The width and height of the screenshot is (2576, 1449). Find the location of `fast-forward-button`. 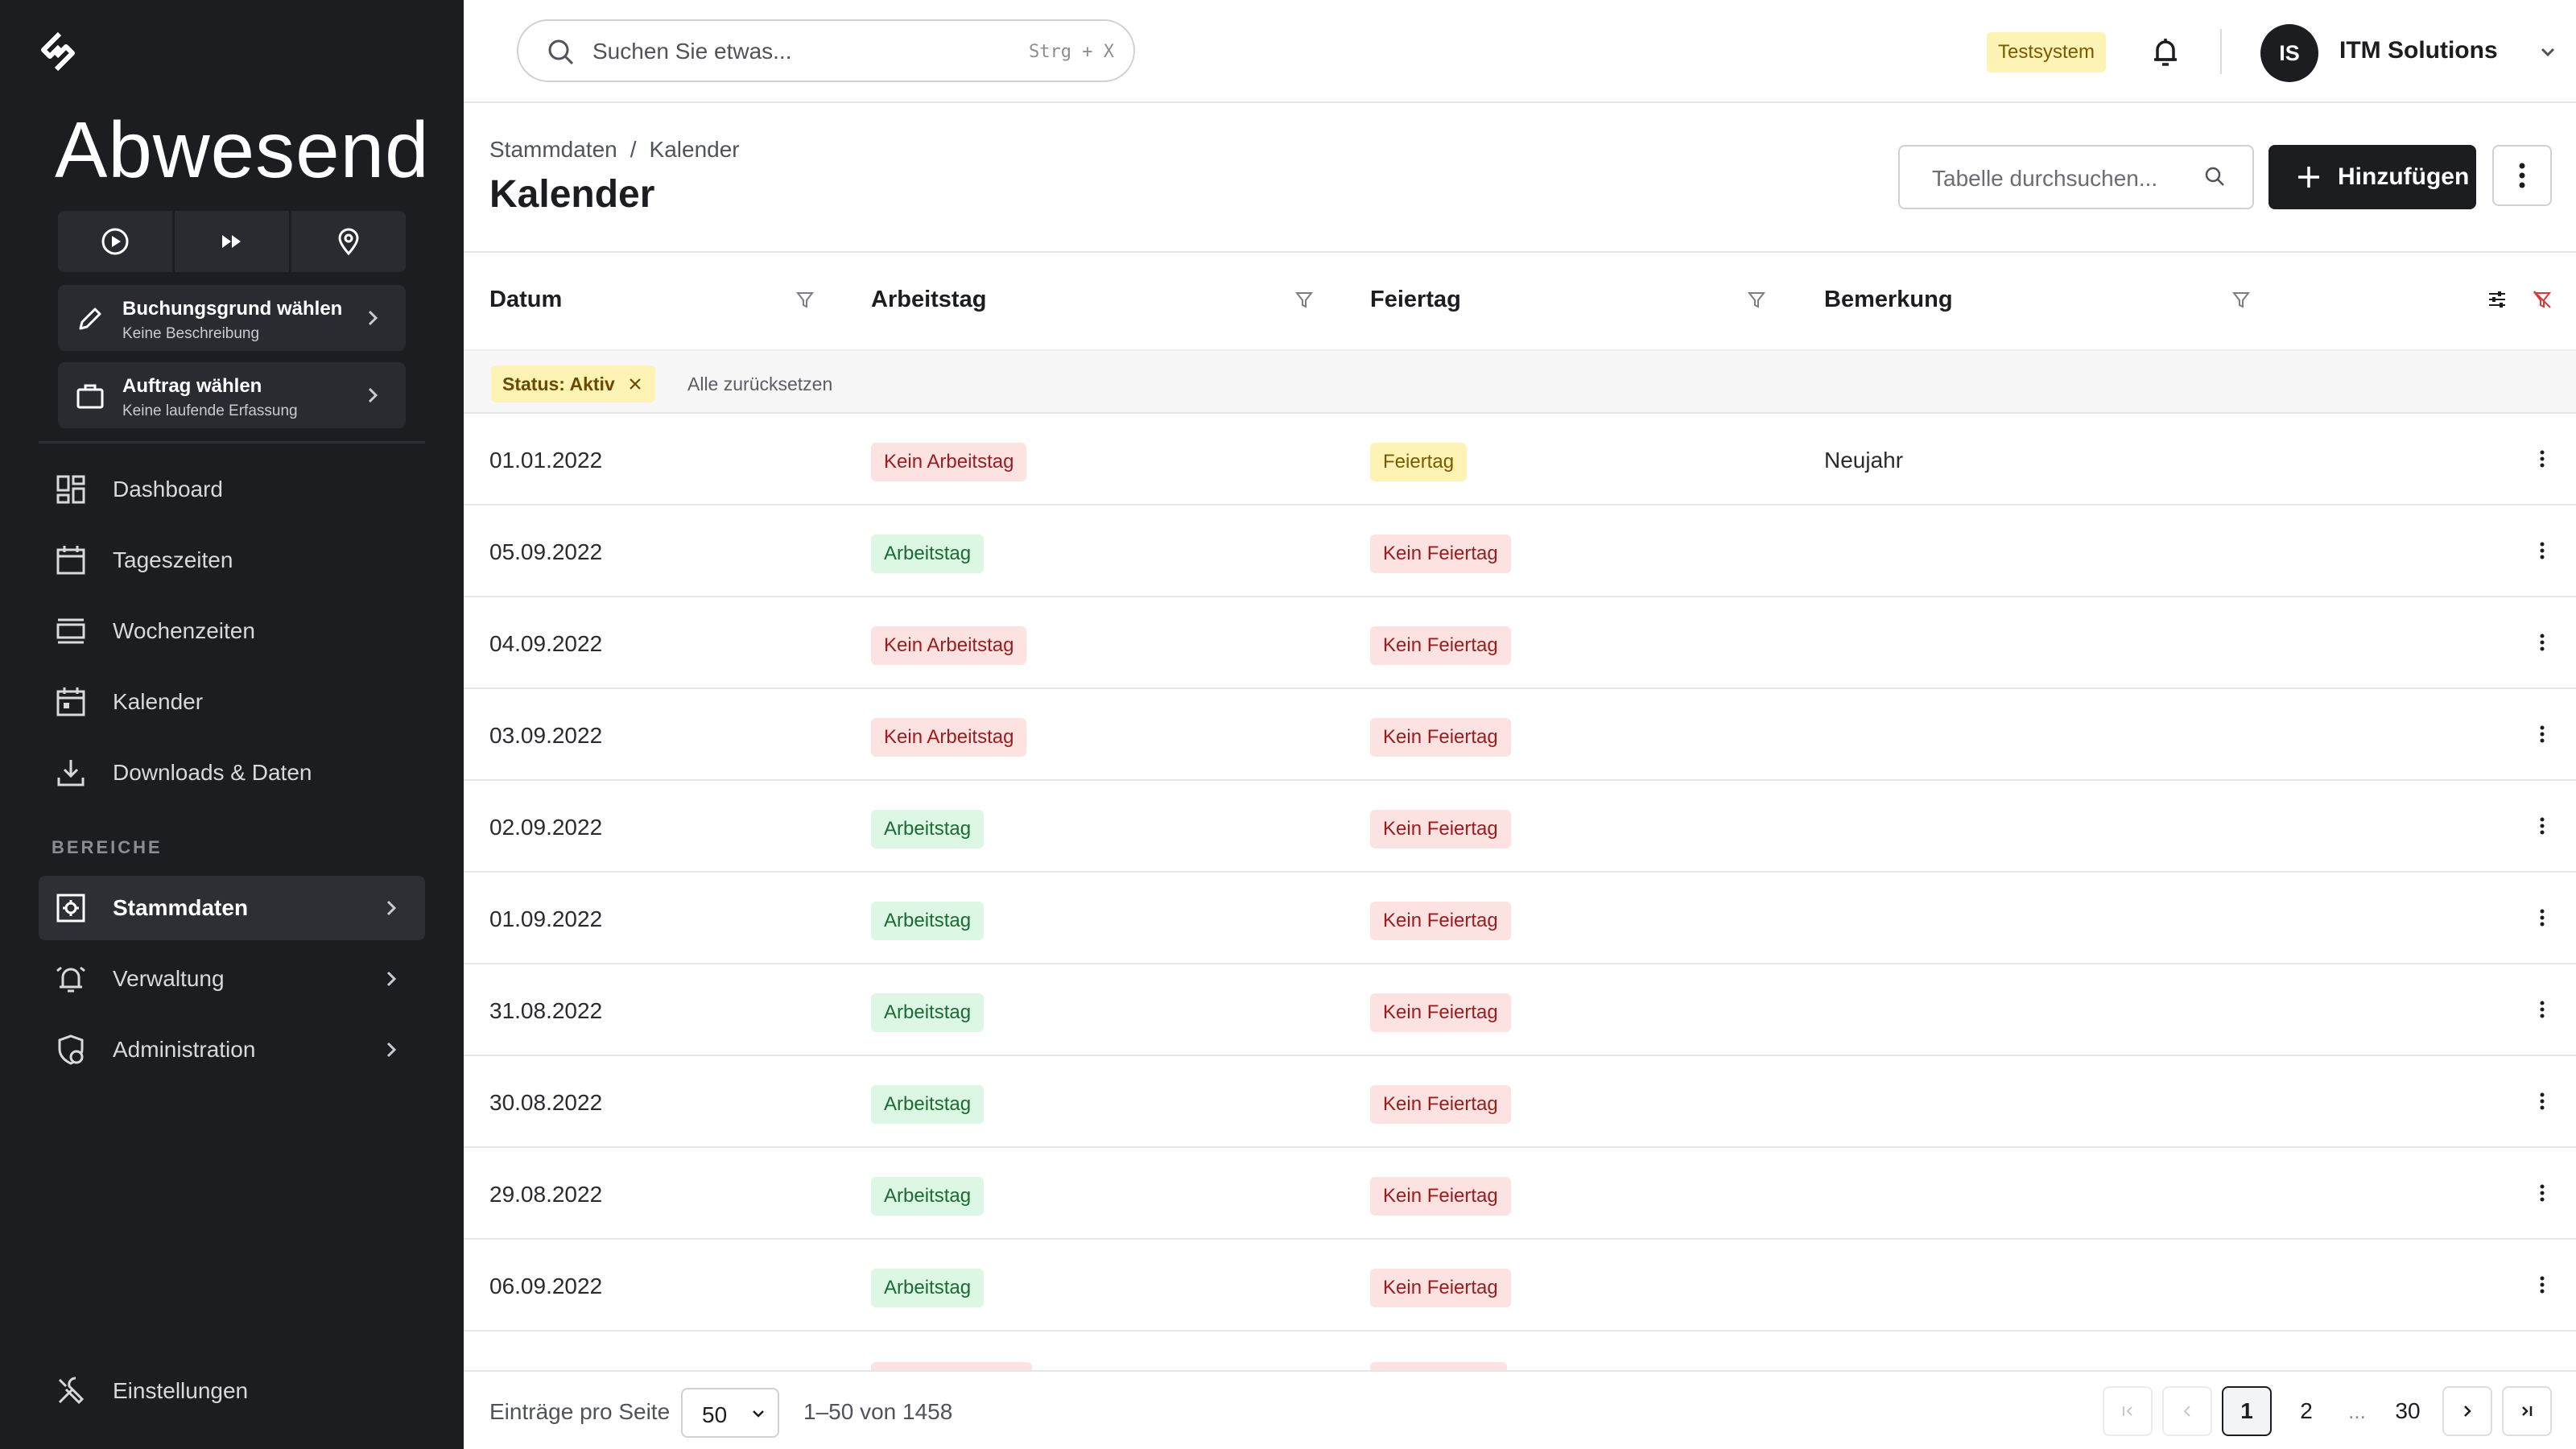

fast-forward-button is located at coordinates (233, 242).